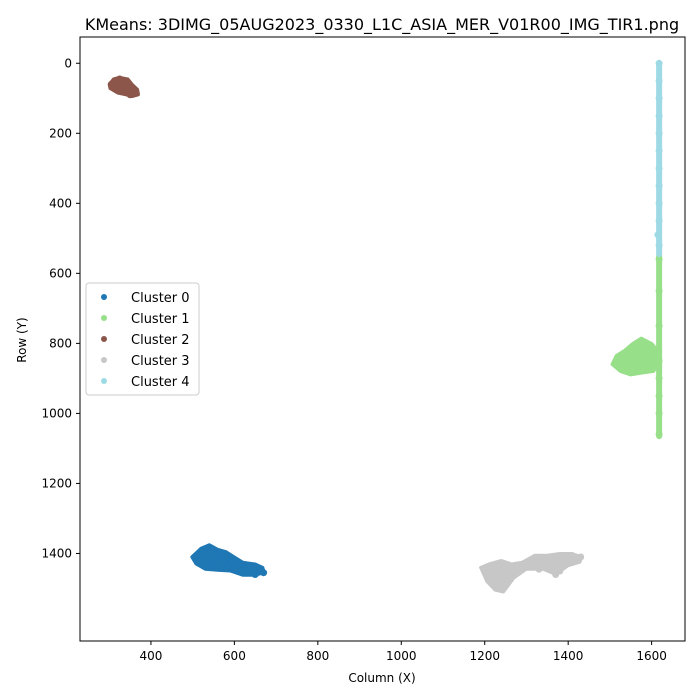 The width and height of the screenshot is (700, 700). Describe the element at coordinates (160, 361) in the screenshot. I see `legend-label: Cluster 3` at that location.